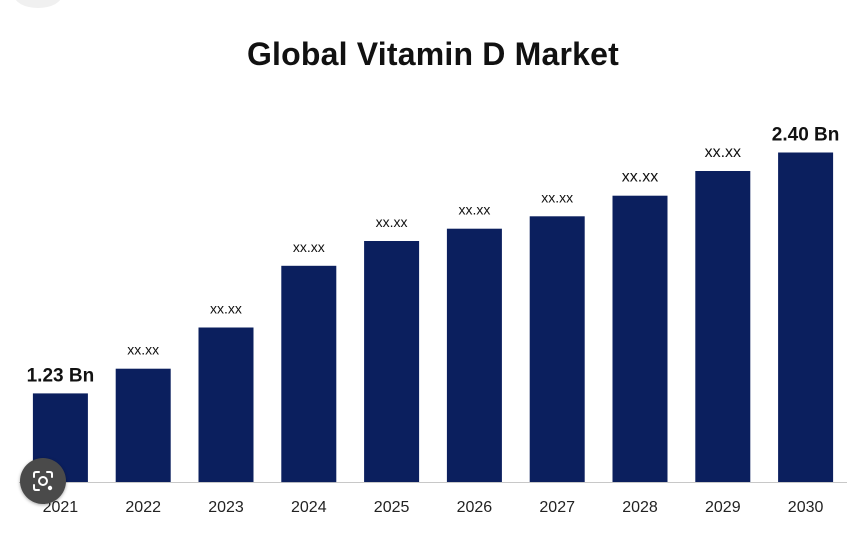 The height and width of the screenshot is (539, 848). What do you see at coordinates (806, 507) in the screenshot?
I see `x-tick-label: 2030` at bounding box center [806, 507].